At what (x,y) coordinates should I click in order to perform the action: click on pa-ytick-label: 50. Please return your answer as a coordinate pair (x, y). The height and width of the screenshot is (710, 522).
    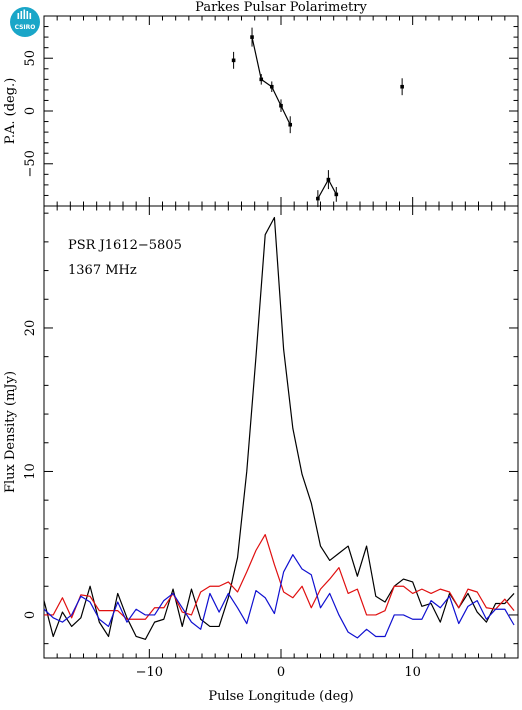
    Looking at the image, I should click on (30, 58).